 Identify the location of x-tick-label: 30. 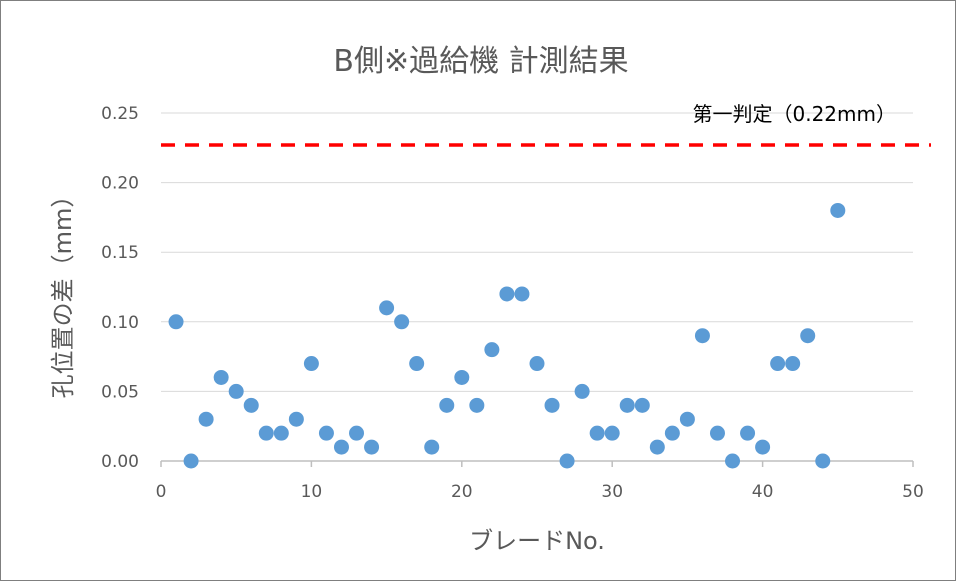
(612, 492).